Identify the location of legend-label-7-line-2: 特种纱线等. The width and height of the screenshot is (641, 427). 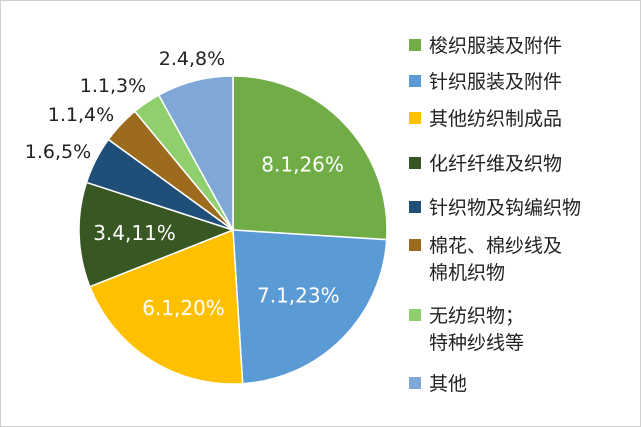
(476, 343).